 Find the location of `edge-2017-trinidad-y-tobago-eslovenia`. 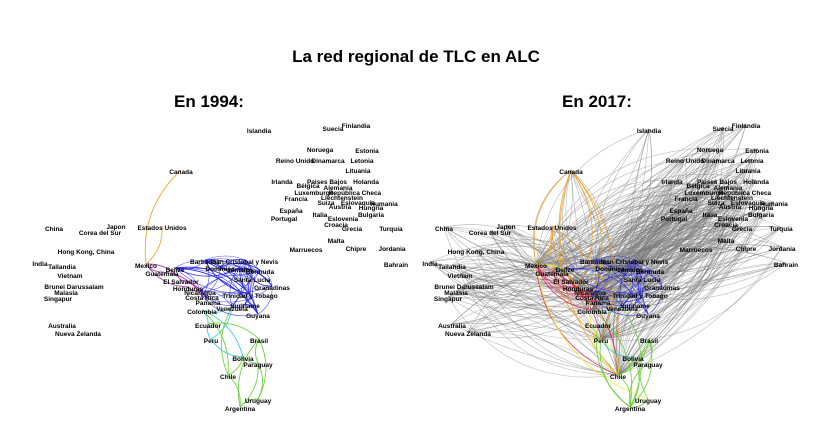

edge-2017-trinidad-y-tobago-eslovenia is located at coordinates (686, 255).